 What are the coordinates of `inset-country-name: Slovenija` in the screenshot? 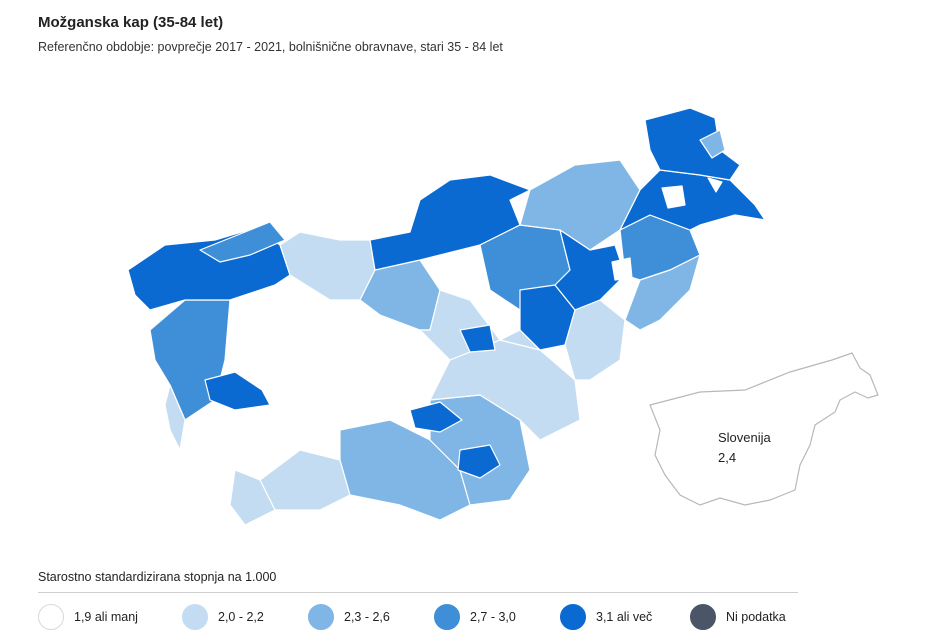 It's located at (744, 437).